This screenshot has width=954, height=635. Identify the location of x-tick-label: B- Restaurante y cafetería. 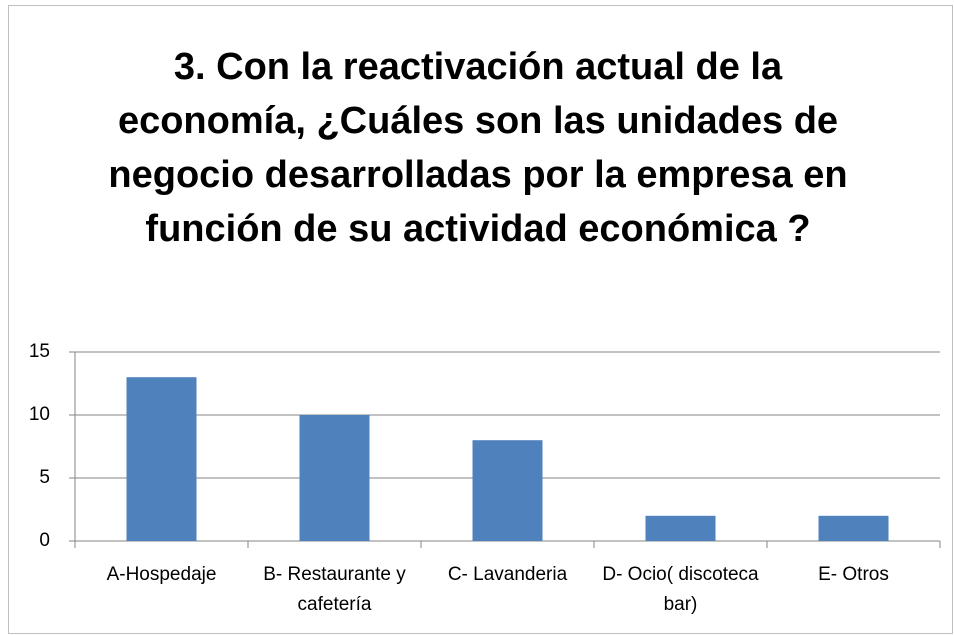
(334, 589).